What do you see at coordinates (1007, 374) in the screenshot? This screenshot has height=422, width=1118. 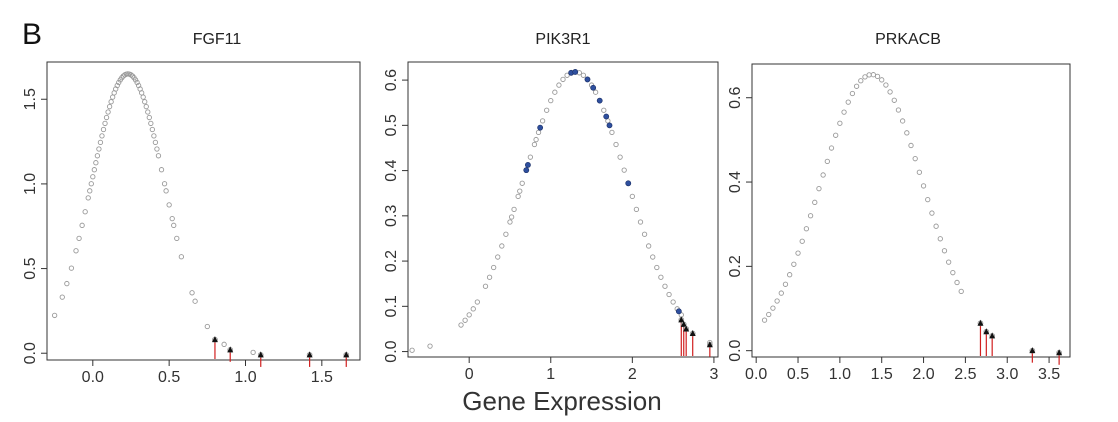 I see `x-tick-label: 3.0` at bounding box center [1007, 374].